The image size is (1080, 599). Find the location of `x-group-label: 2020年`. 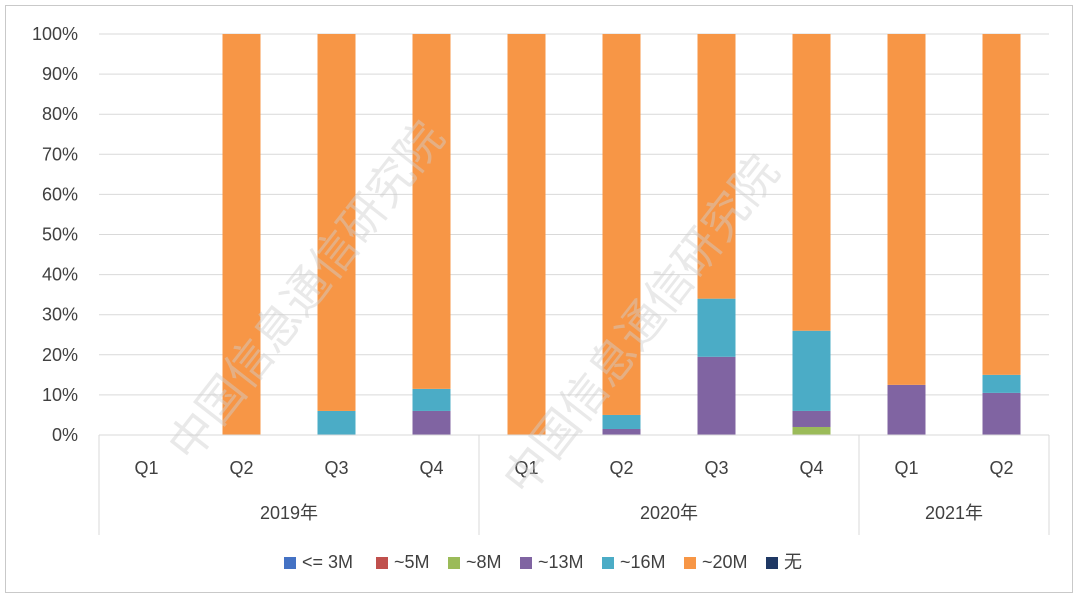

x-group-label: 2020年 is located at coordinates (669, 513).